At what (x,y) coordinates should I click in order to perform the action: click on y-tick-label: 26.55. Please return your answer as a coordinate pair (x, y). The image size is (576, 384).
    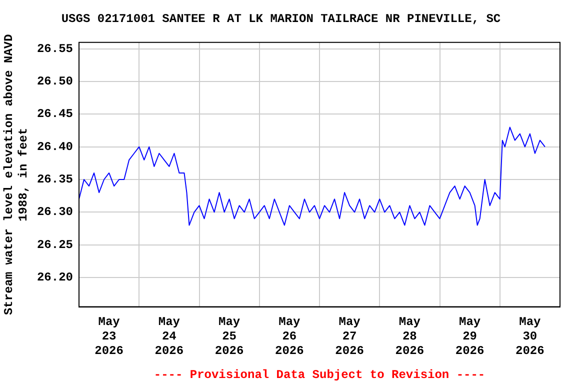
    Looking at the image, I should click on (54, 49).